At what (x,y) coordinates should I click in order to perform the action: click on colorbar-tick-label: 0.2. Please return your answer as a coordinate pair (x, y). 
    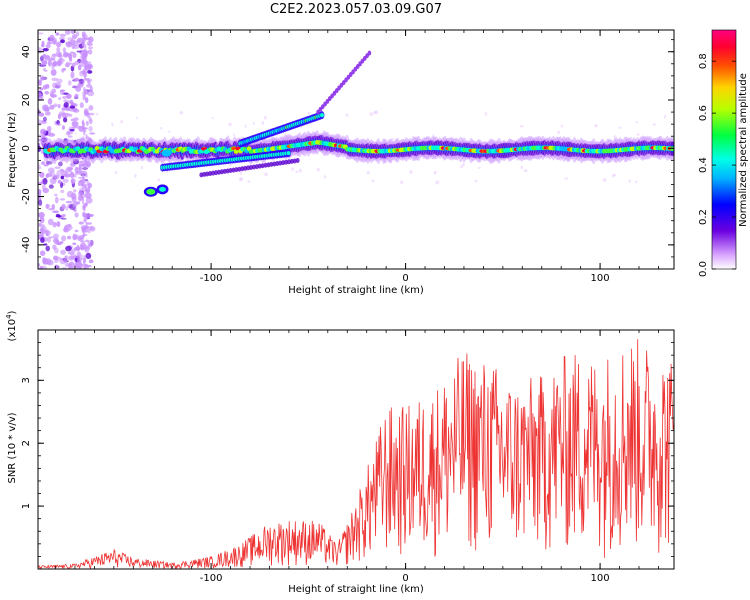
    Looking at the image, I should click on (703, 217).